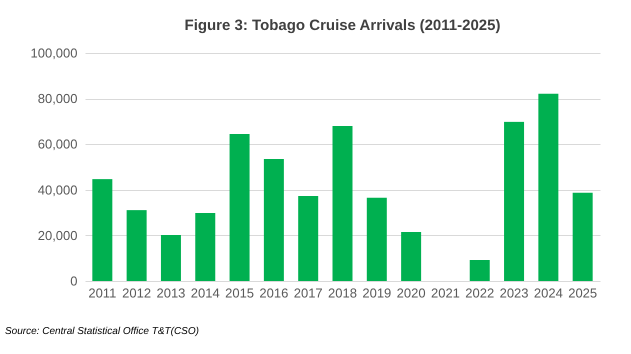 The width and height of the screenshot is (631, 354). I want to click on x-tick-label: 2011, so click(102, 293).